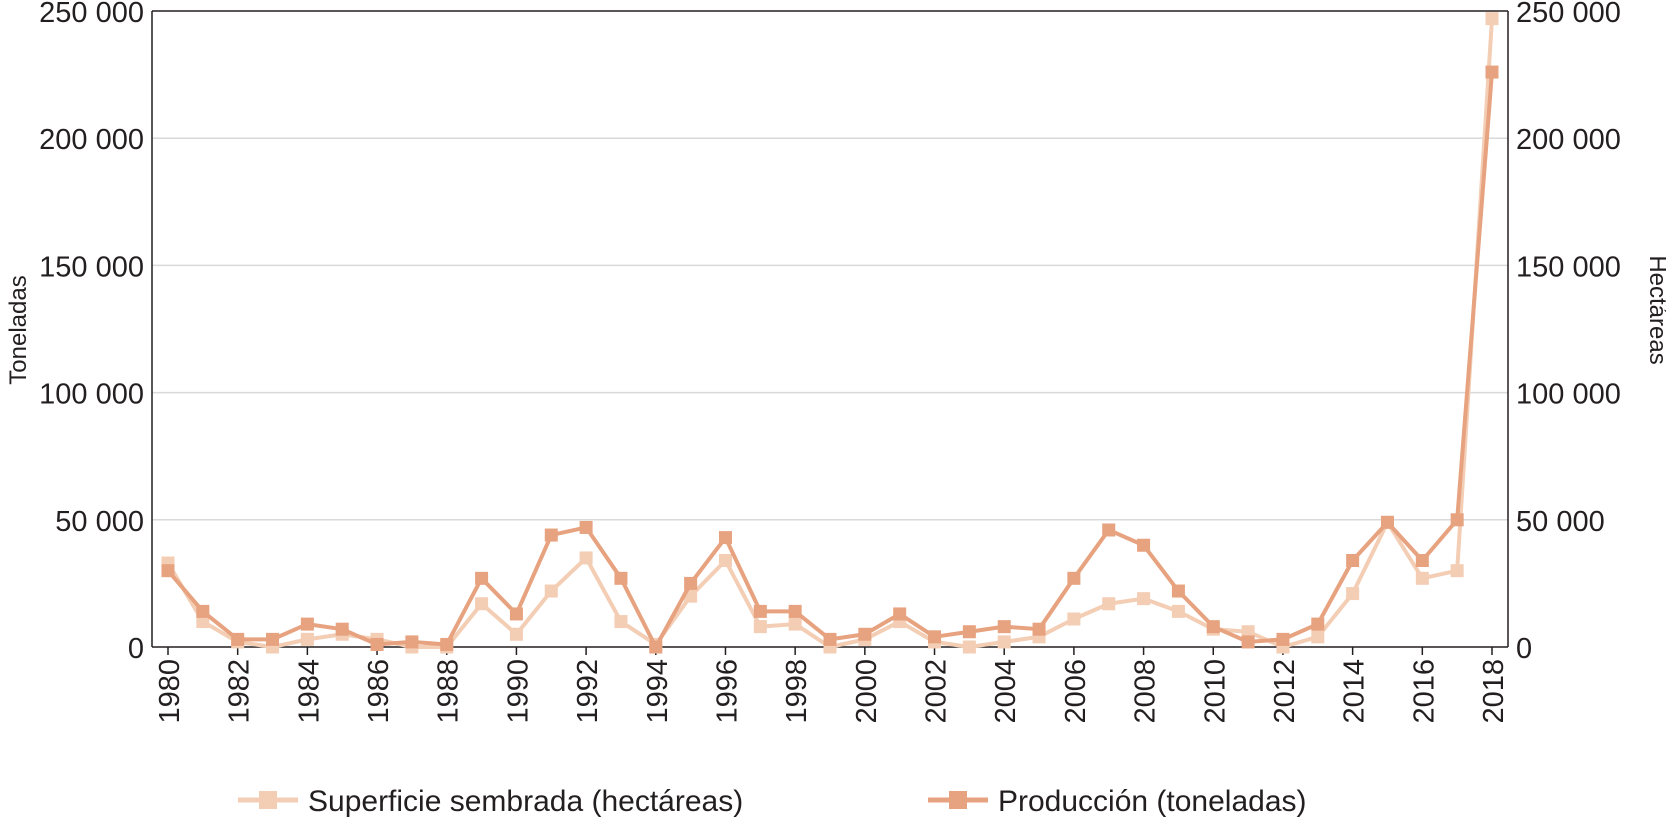 This screenshot has width=1666, height=819. What do you see at coordinates (1524, 649) in the screenshot?
I see `y2-tick-label: 0` at bounding box center [1524, 649].